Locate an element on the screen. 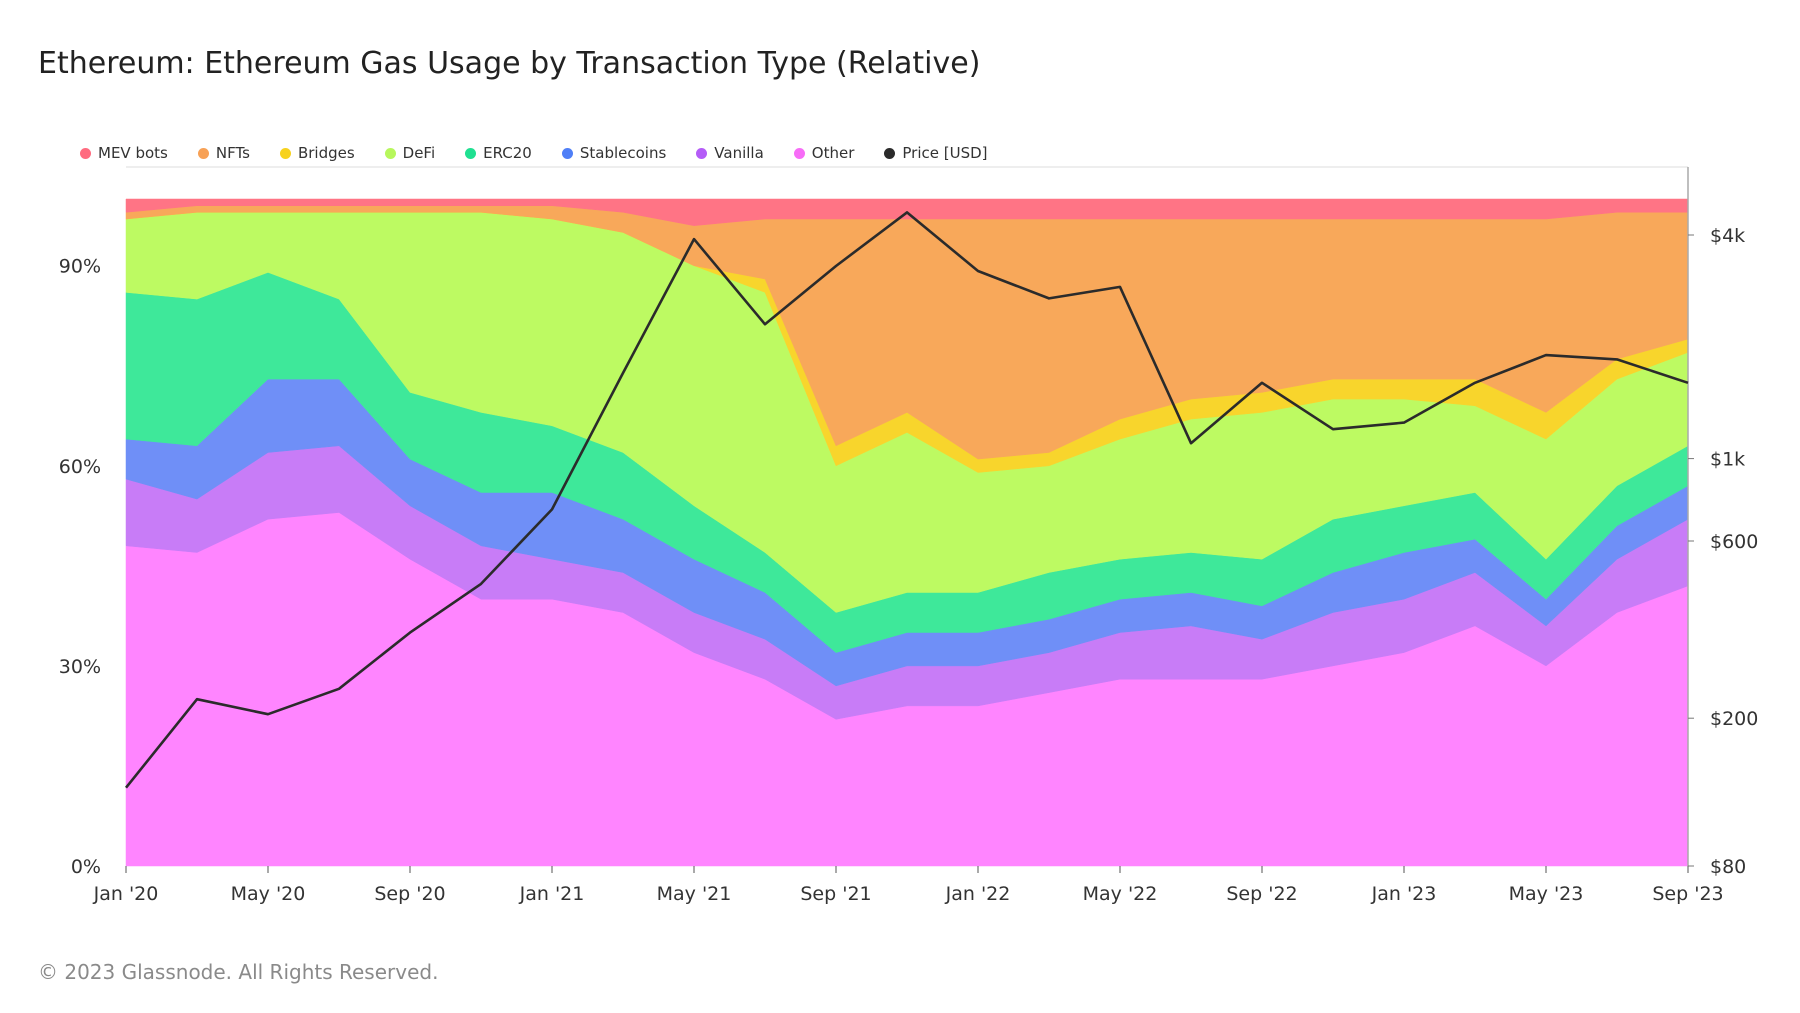  x-tick-label: Sep '23 is located at coordinates (1687, 894).